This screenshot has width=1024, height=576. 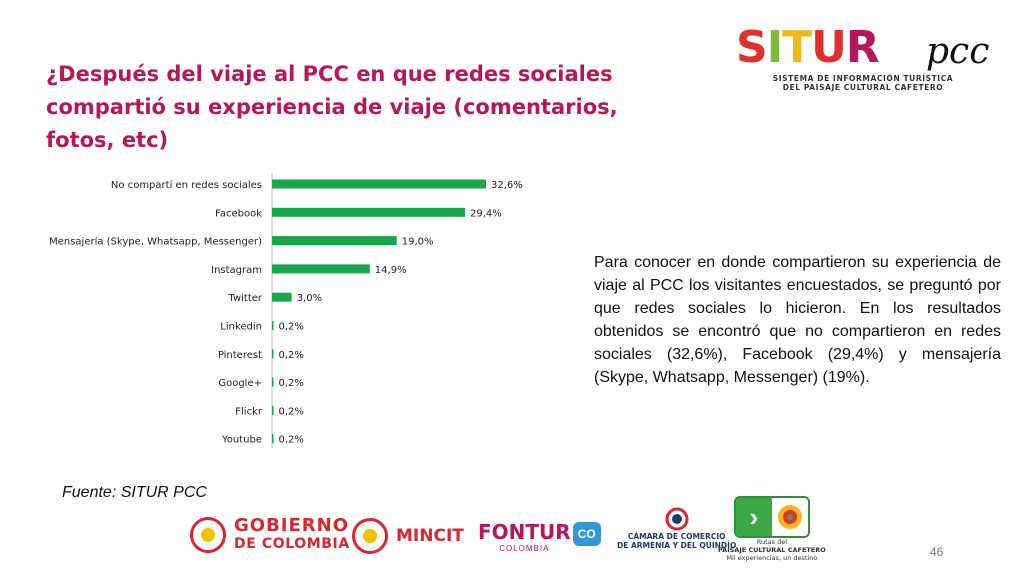 What do you see at coordinates (244, 298) in the screenshot?
I see `category-label: Twitter` at bounding box center [244, 298].